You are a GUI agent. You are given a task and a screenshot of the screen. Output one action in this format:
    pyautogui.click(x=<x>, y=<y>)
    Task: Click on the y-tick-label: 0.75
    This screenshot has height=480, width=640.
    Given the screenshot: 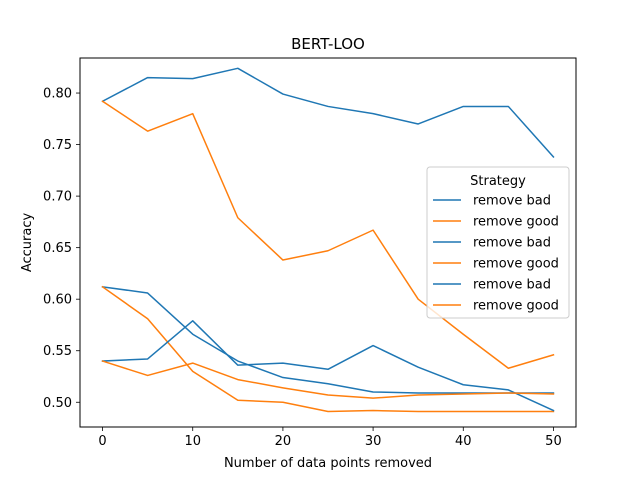 What is the action you would take?
    pyautogui.click(x=57, y=145)
    